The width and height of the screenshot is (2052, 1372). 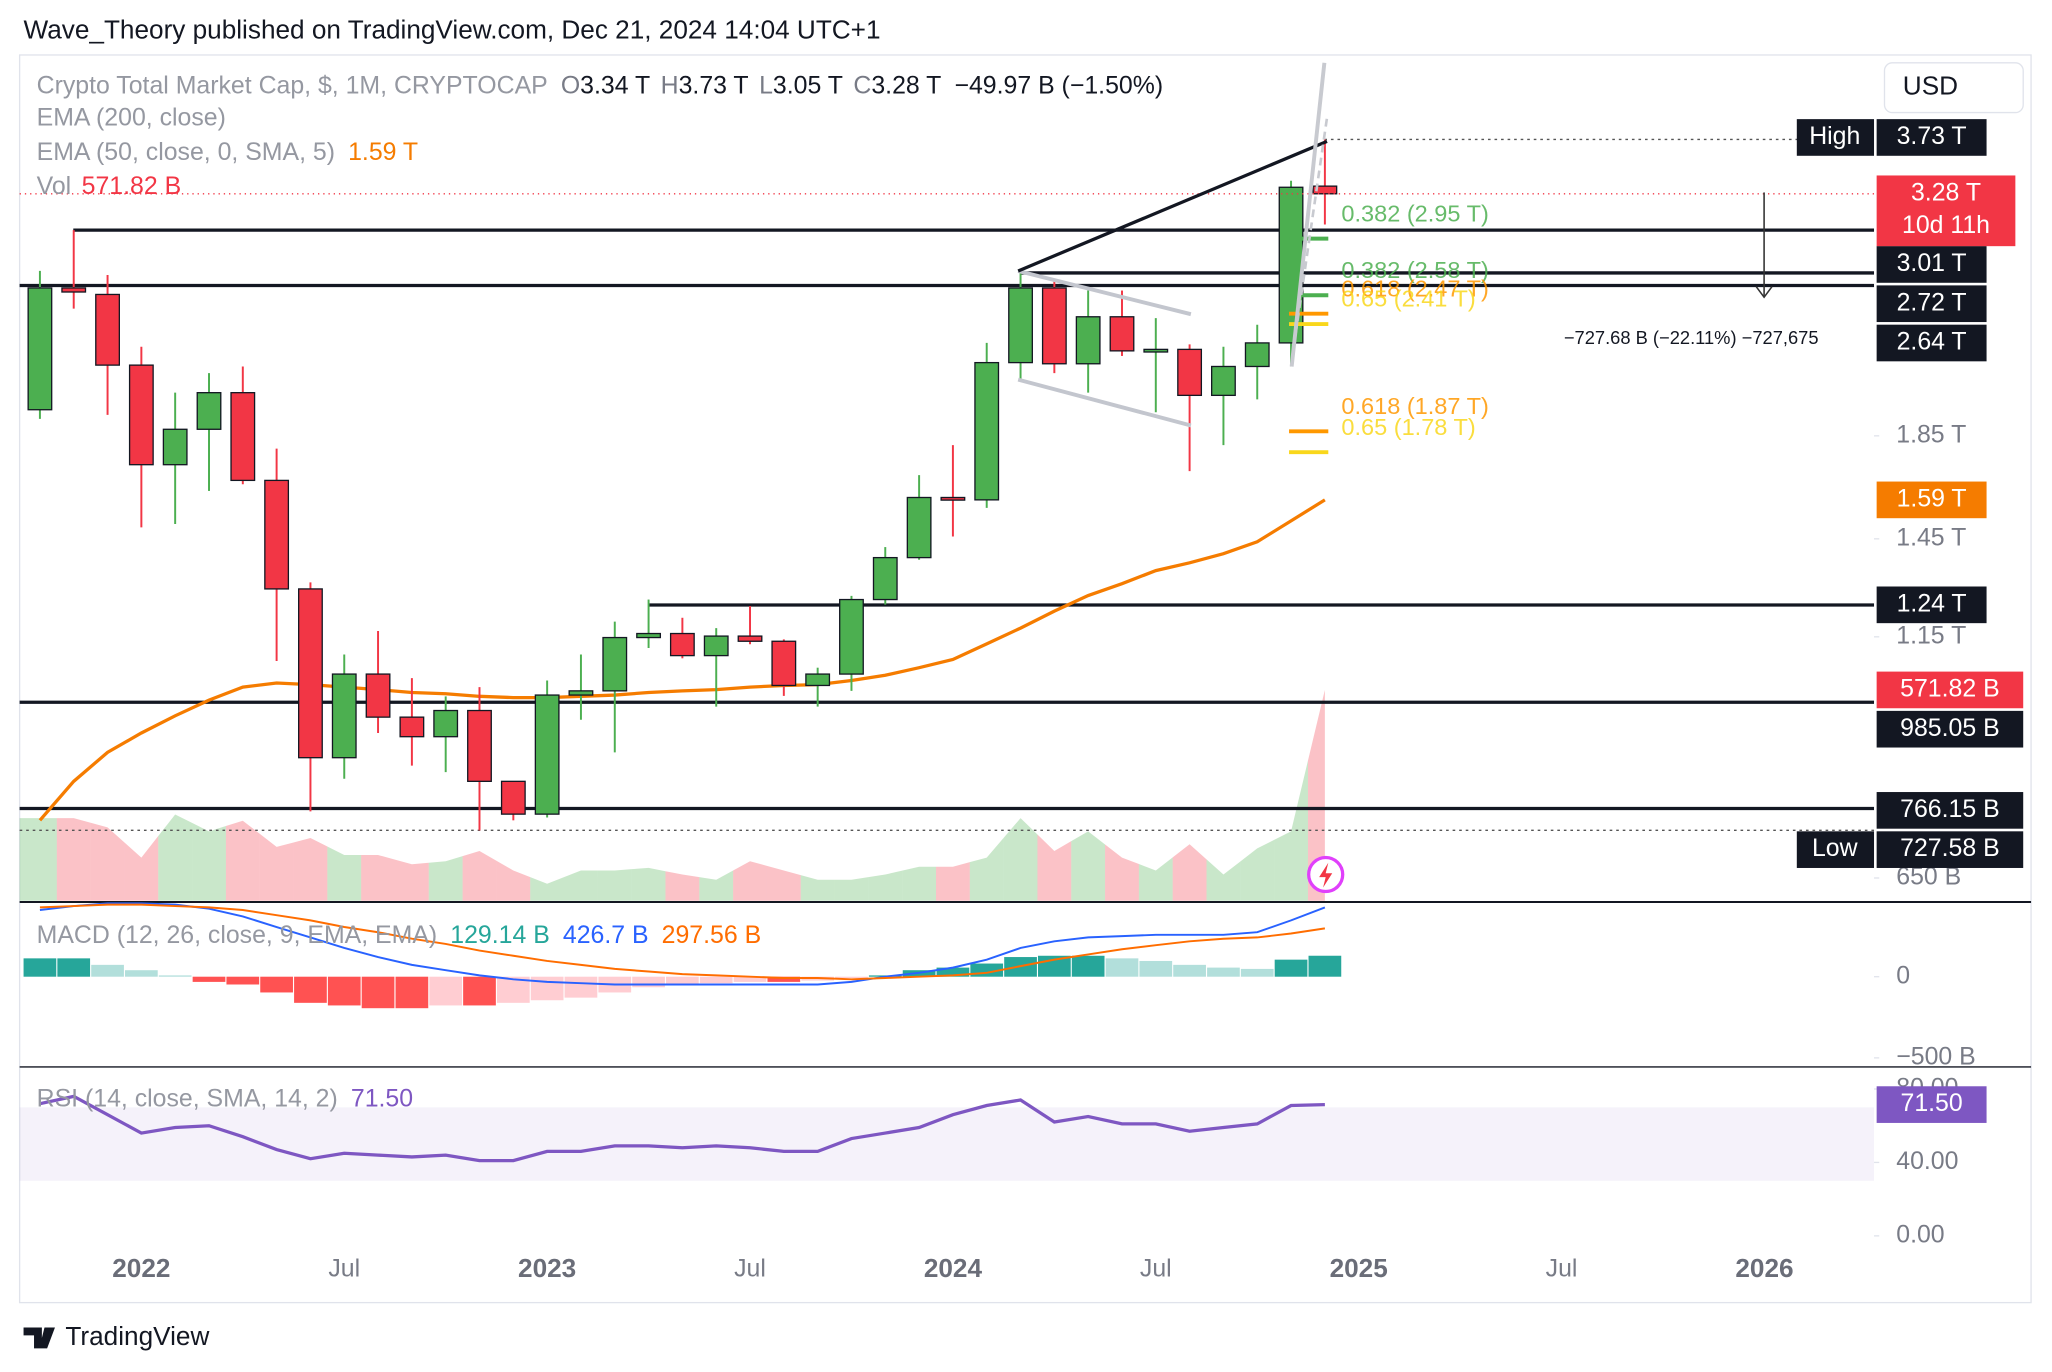 I want to click on rsi-tag-label: 71.50, so click(x=1931, y=1103).